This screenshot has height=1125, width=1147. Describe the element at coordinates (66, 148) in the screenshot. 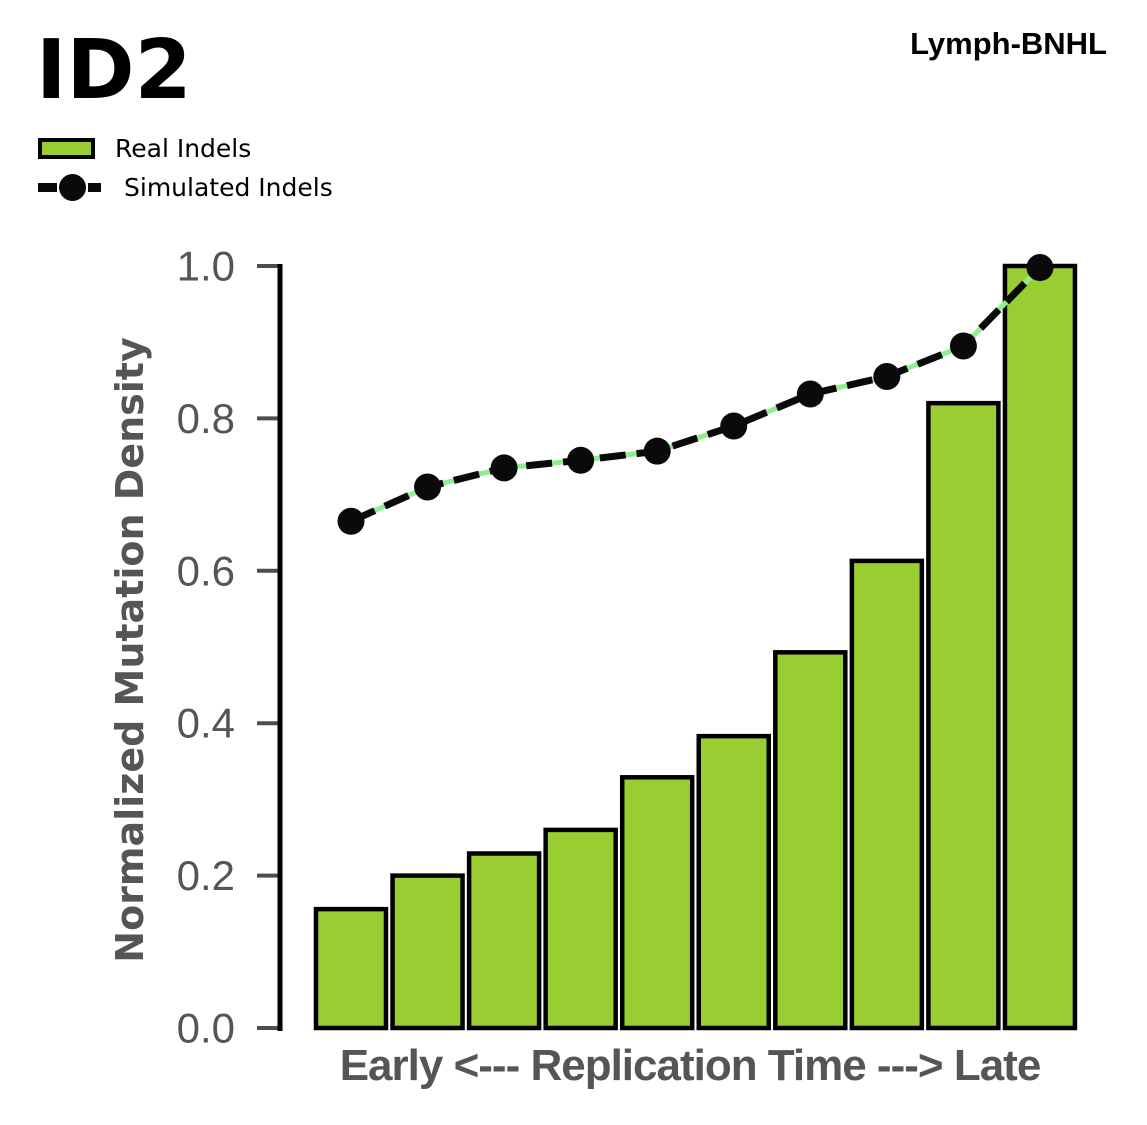

I see `bar-swatch-icon` at that location.